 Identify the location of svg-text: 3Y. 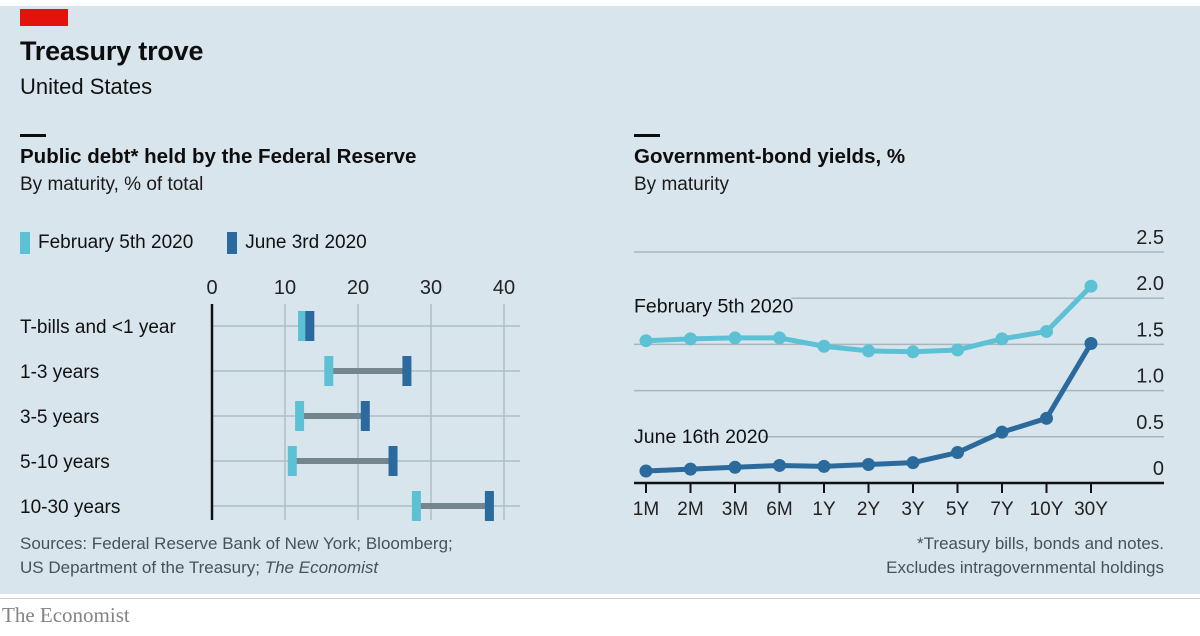
(913, 509).